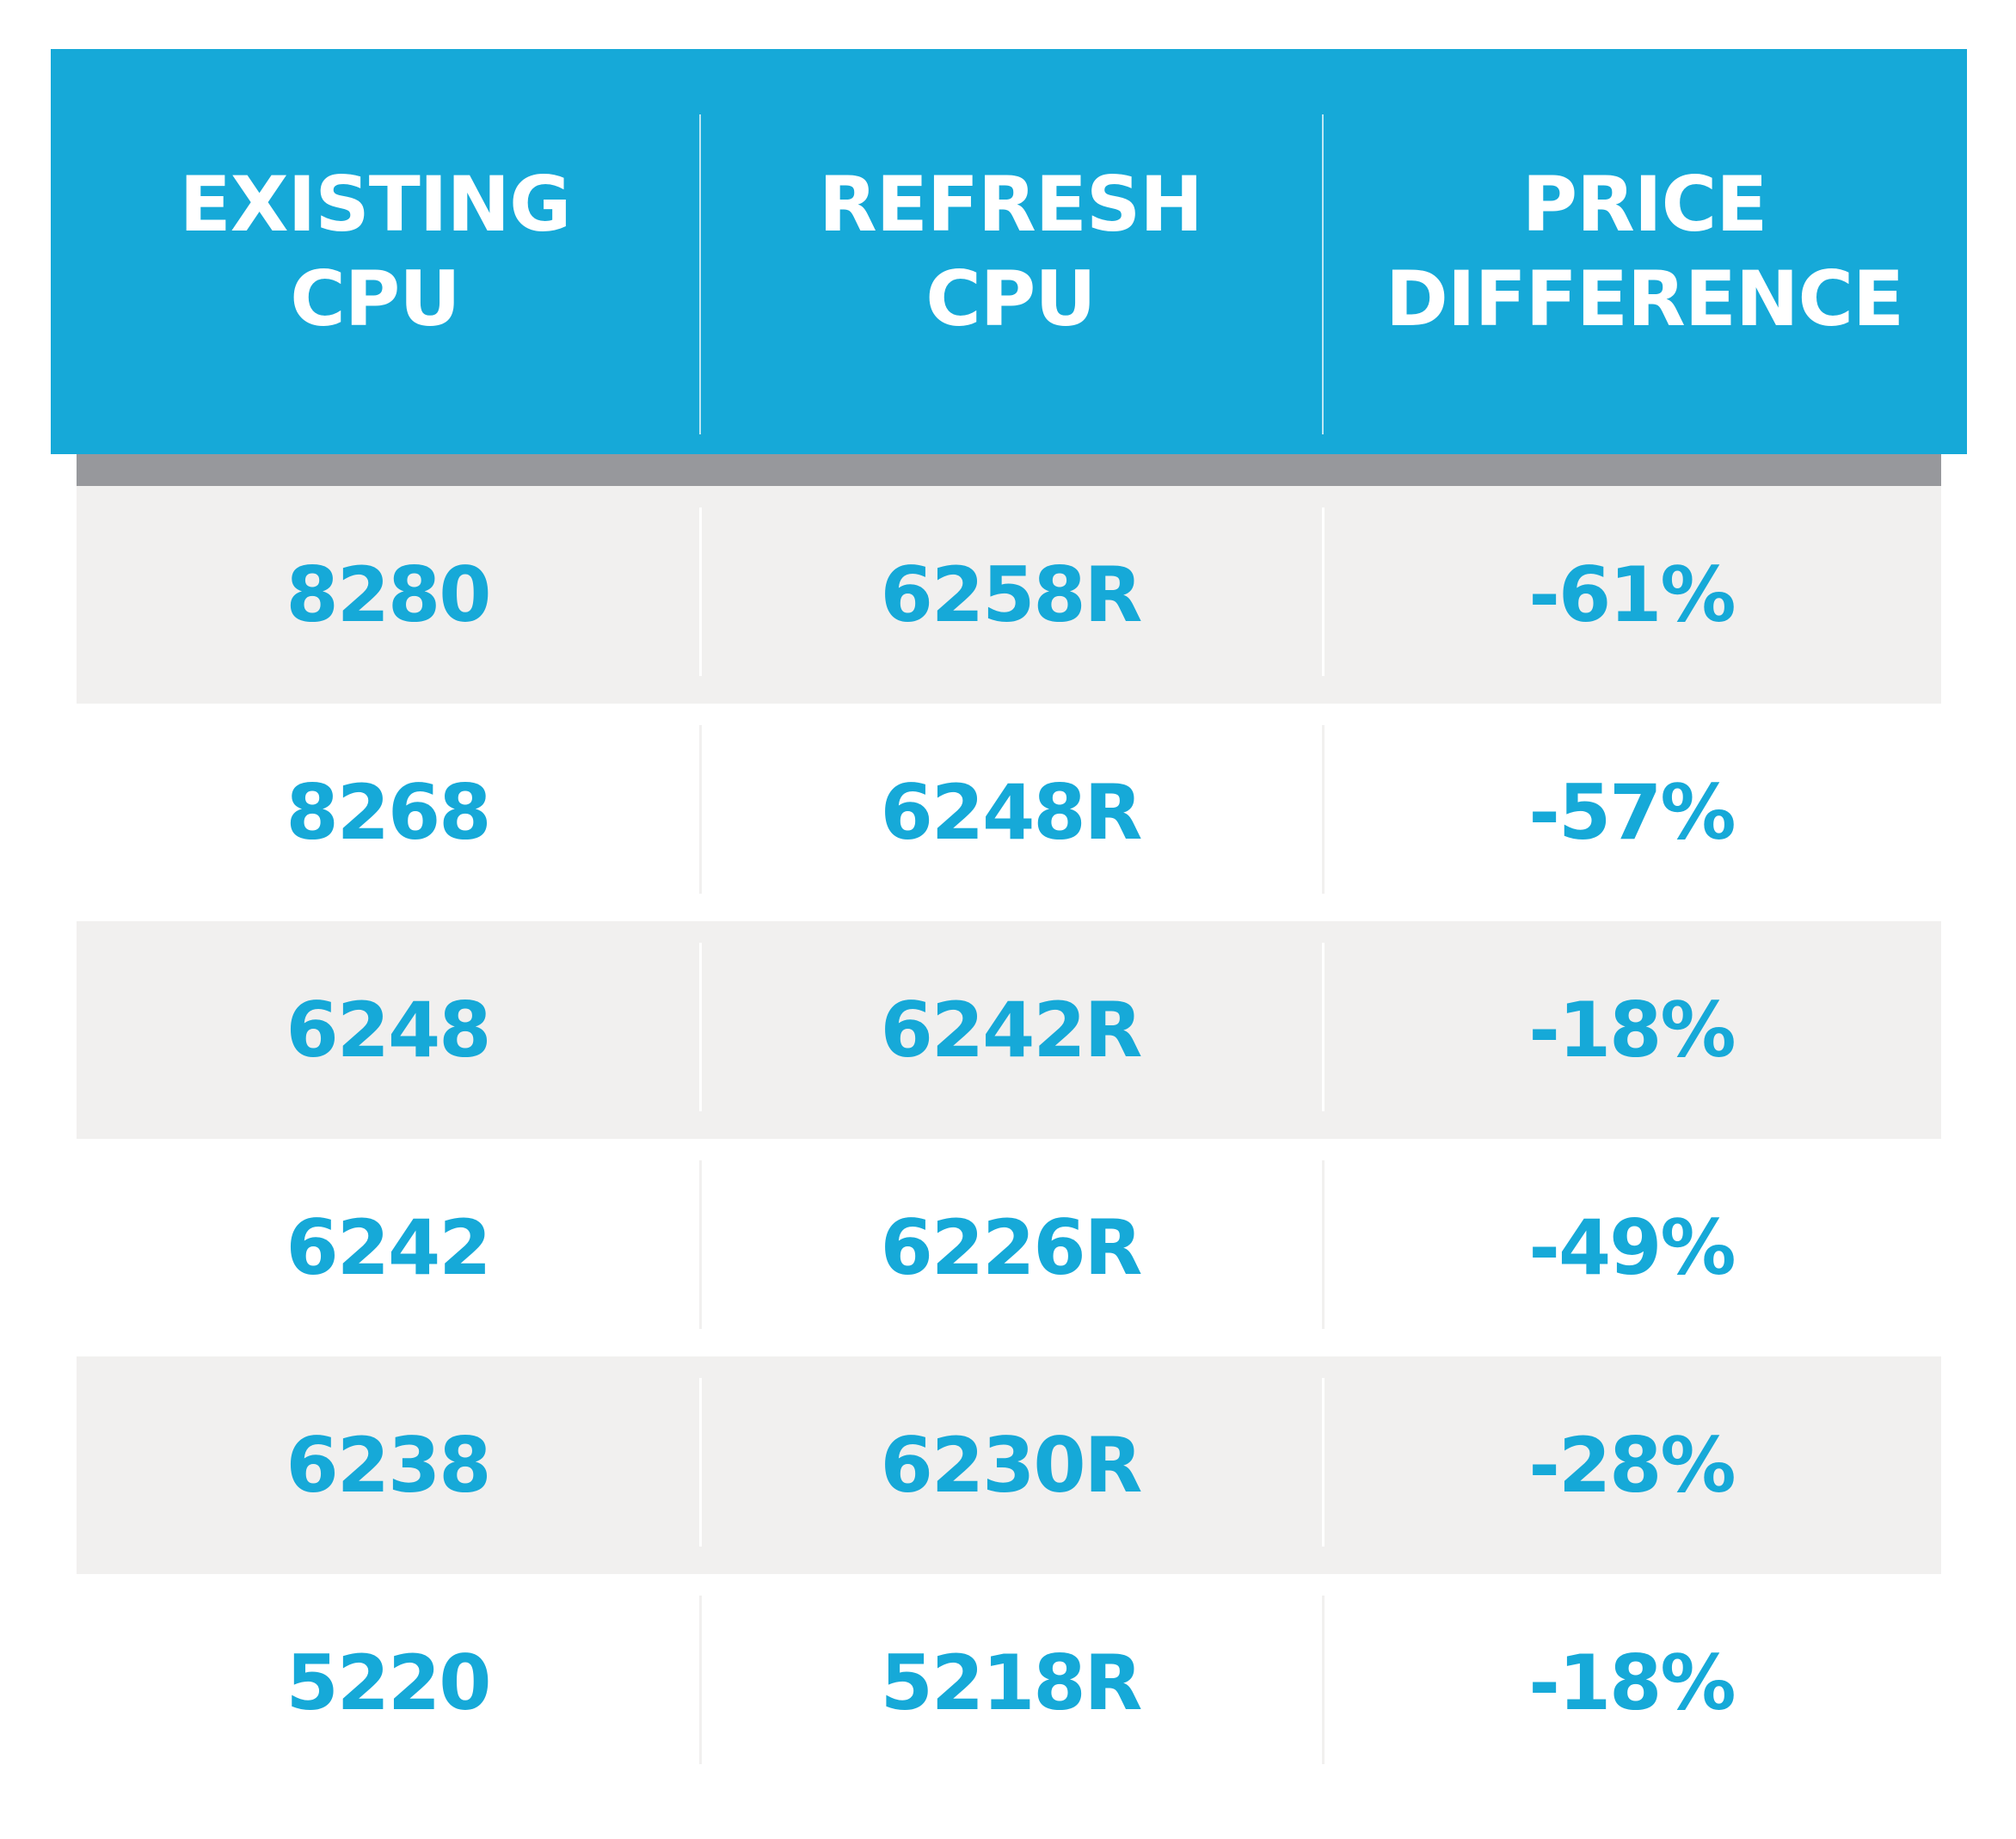  I want to click on header-refresh-cpu: REFRESH CPU, so click(1011, 251).